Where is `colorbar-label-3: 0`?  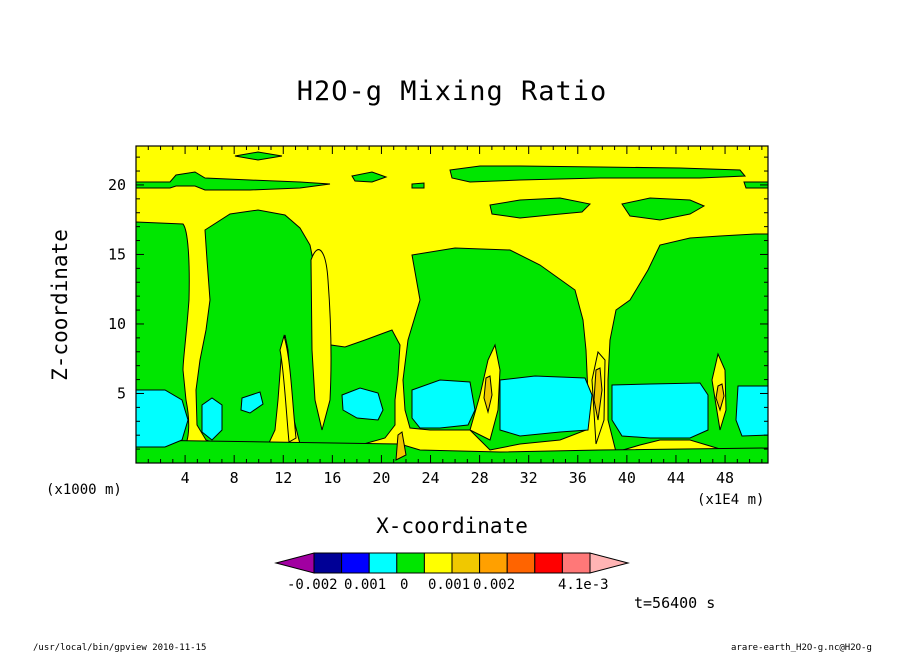 colorbar-label-3: 0 is located at coordinates (404, 585).